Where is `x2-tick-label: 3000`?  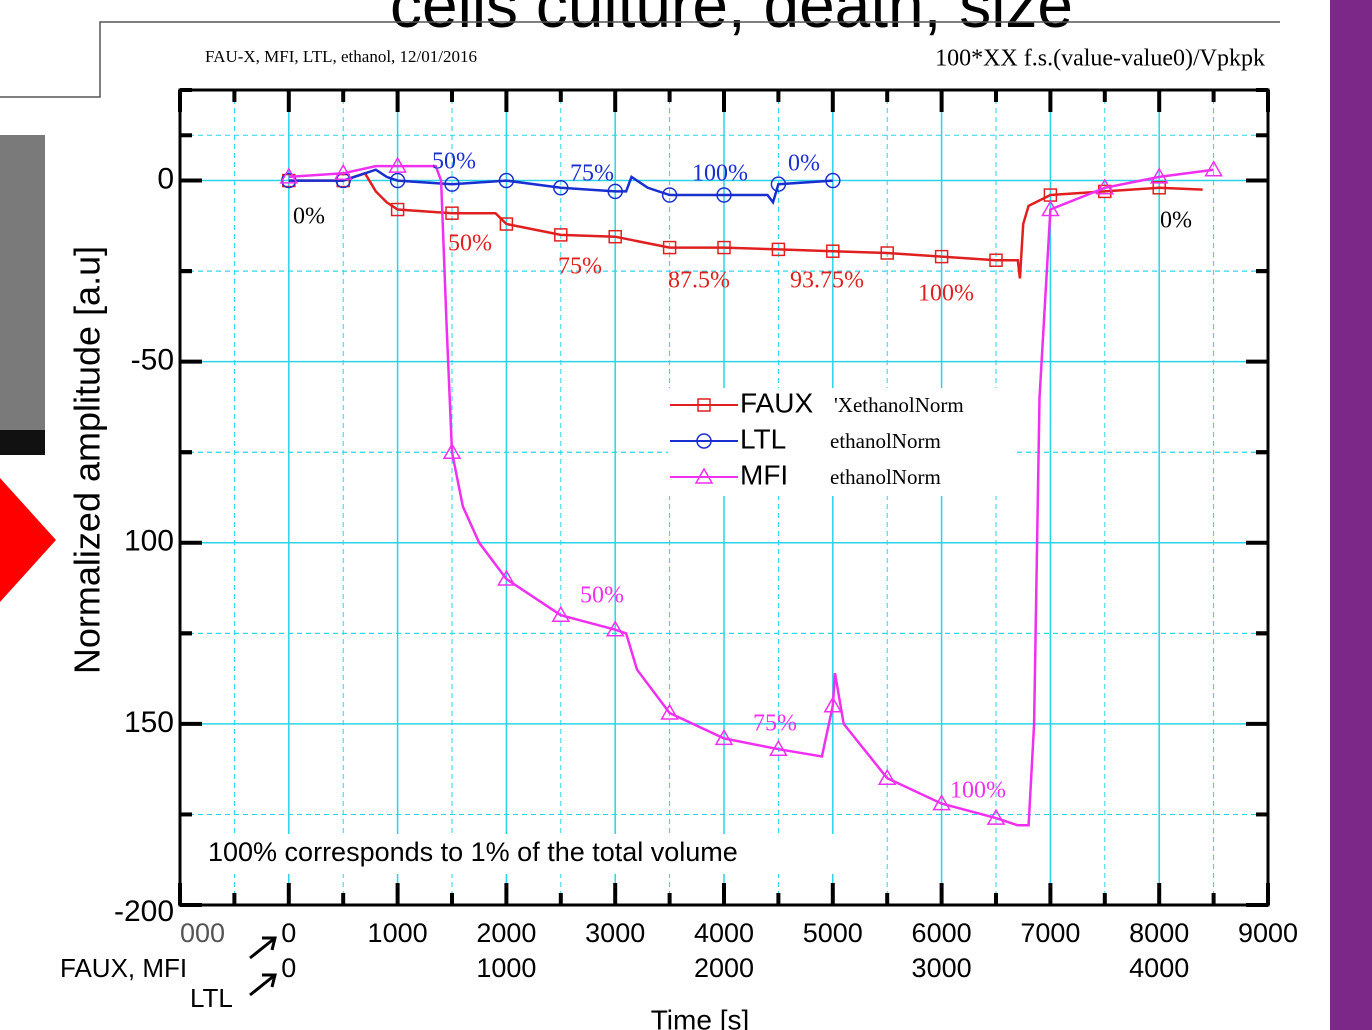
x2-tick-label: 3000 is located at coordinates (942, 968).